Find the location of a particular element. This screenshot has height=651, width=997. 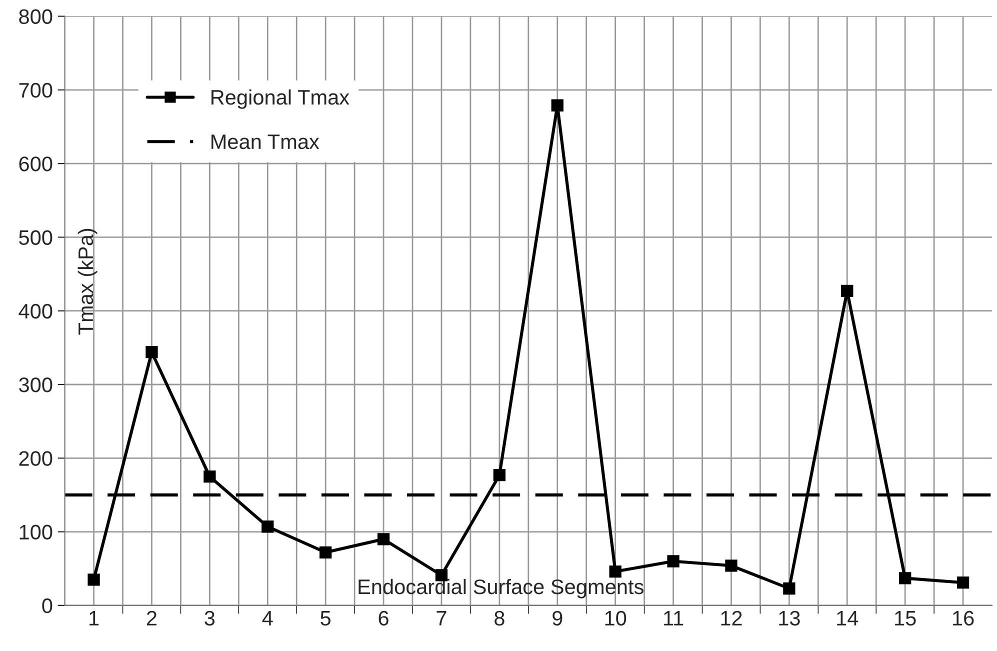

y-tick-label: 700 is located at coordinates (35, 90).